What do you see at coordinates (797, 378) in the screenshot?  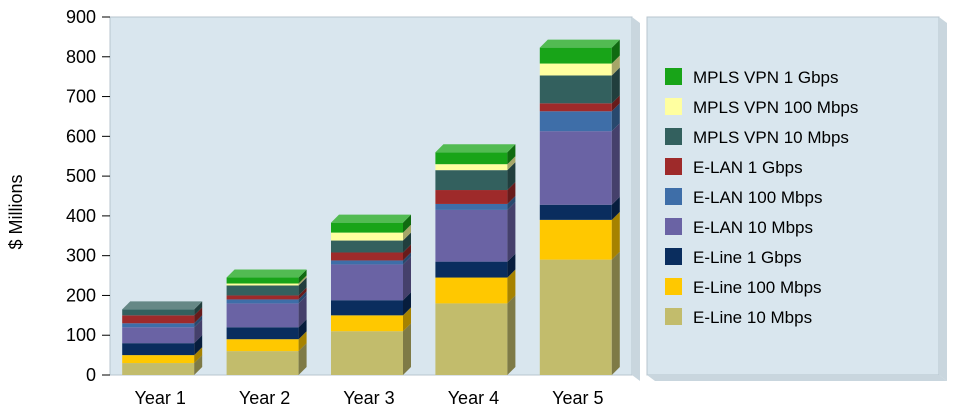 I see `legend-edge-bottom` at bounding box center [797, 378].